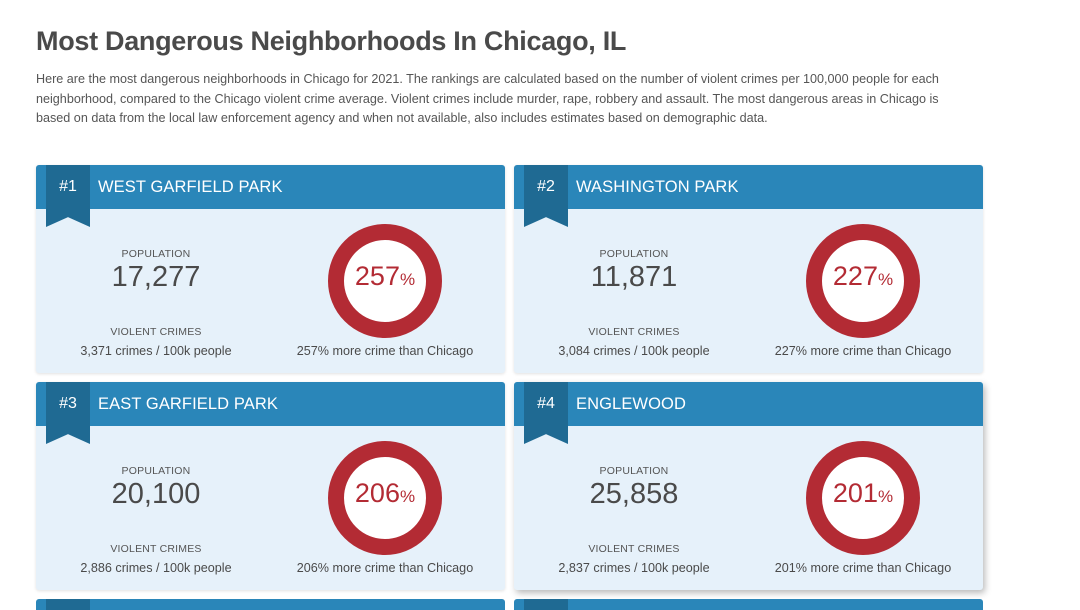 Image resolution: width=1080 pixels, height=610 pixels. Describe the element at coordinates (68, 196) in the screenshot. I see `bookmark-ribbon-icon: #1` at that location.